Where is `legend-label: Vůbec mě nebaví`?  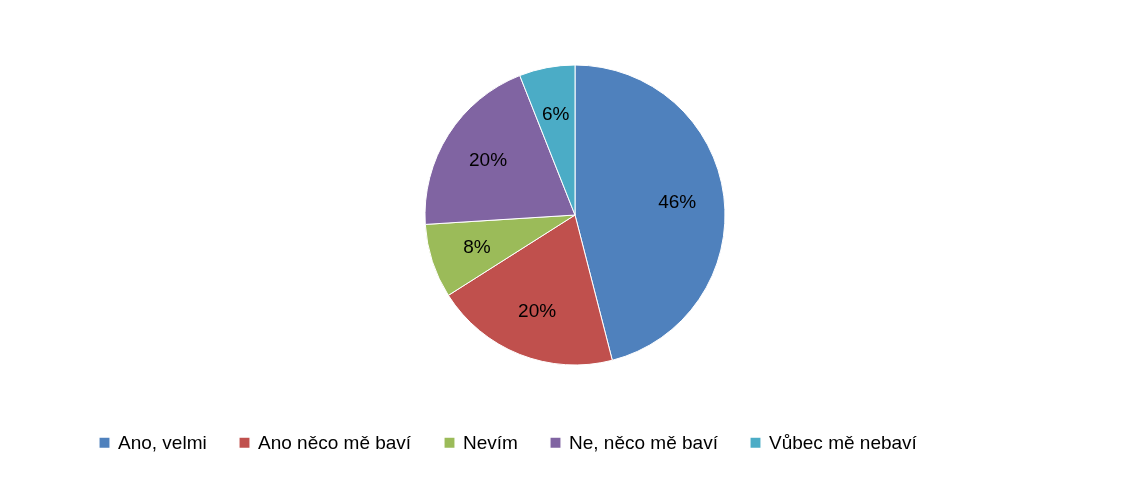
legend-label: Vůbec mě nebaví is located at coordinates (843, 442).